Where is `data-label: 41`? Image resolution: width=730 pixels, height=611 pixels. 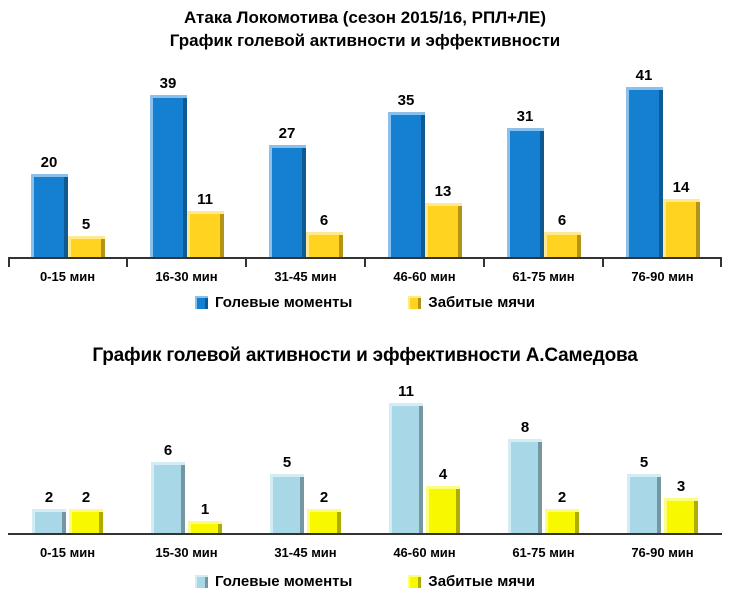
data-label: 41 is located at coordinates (644, 75).